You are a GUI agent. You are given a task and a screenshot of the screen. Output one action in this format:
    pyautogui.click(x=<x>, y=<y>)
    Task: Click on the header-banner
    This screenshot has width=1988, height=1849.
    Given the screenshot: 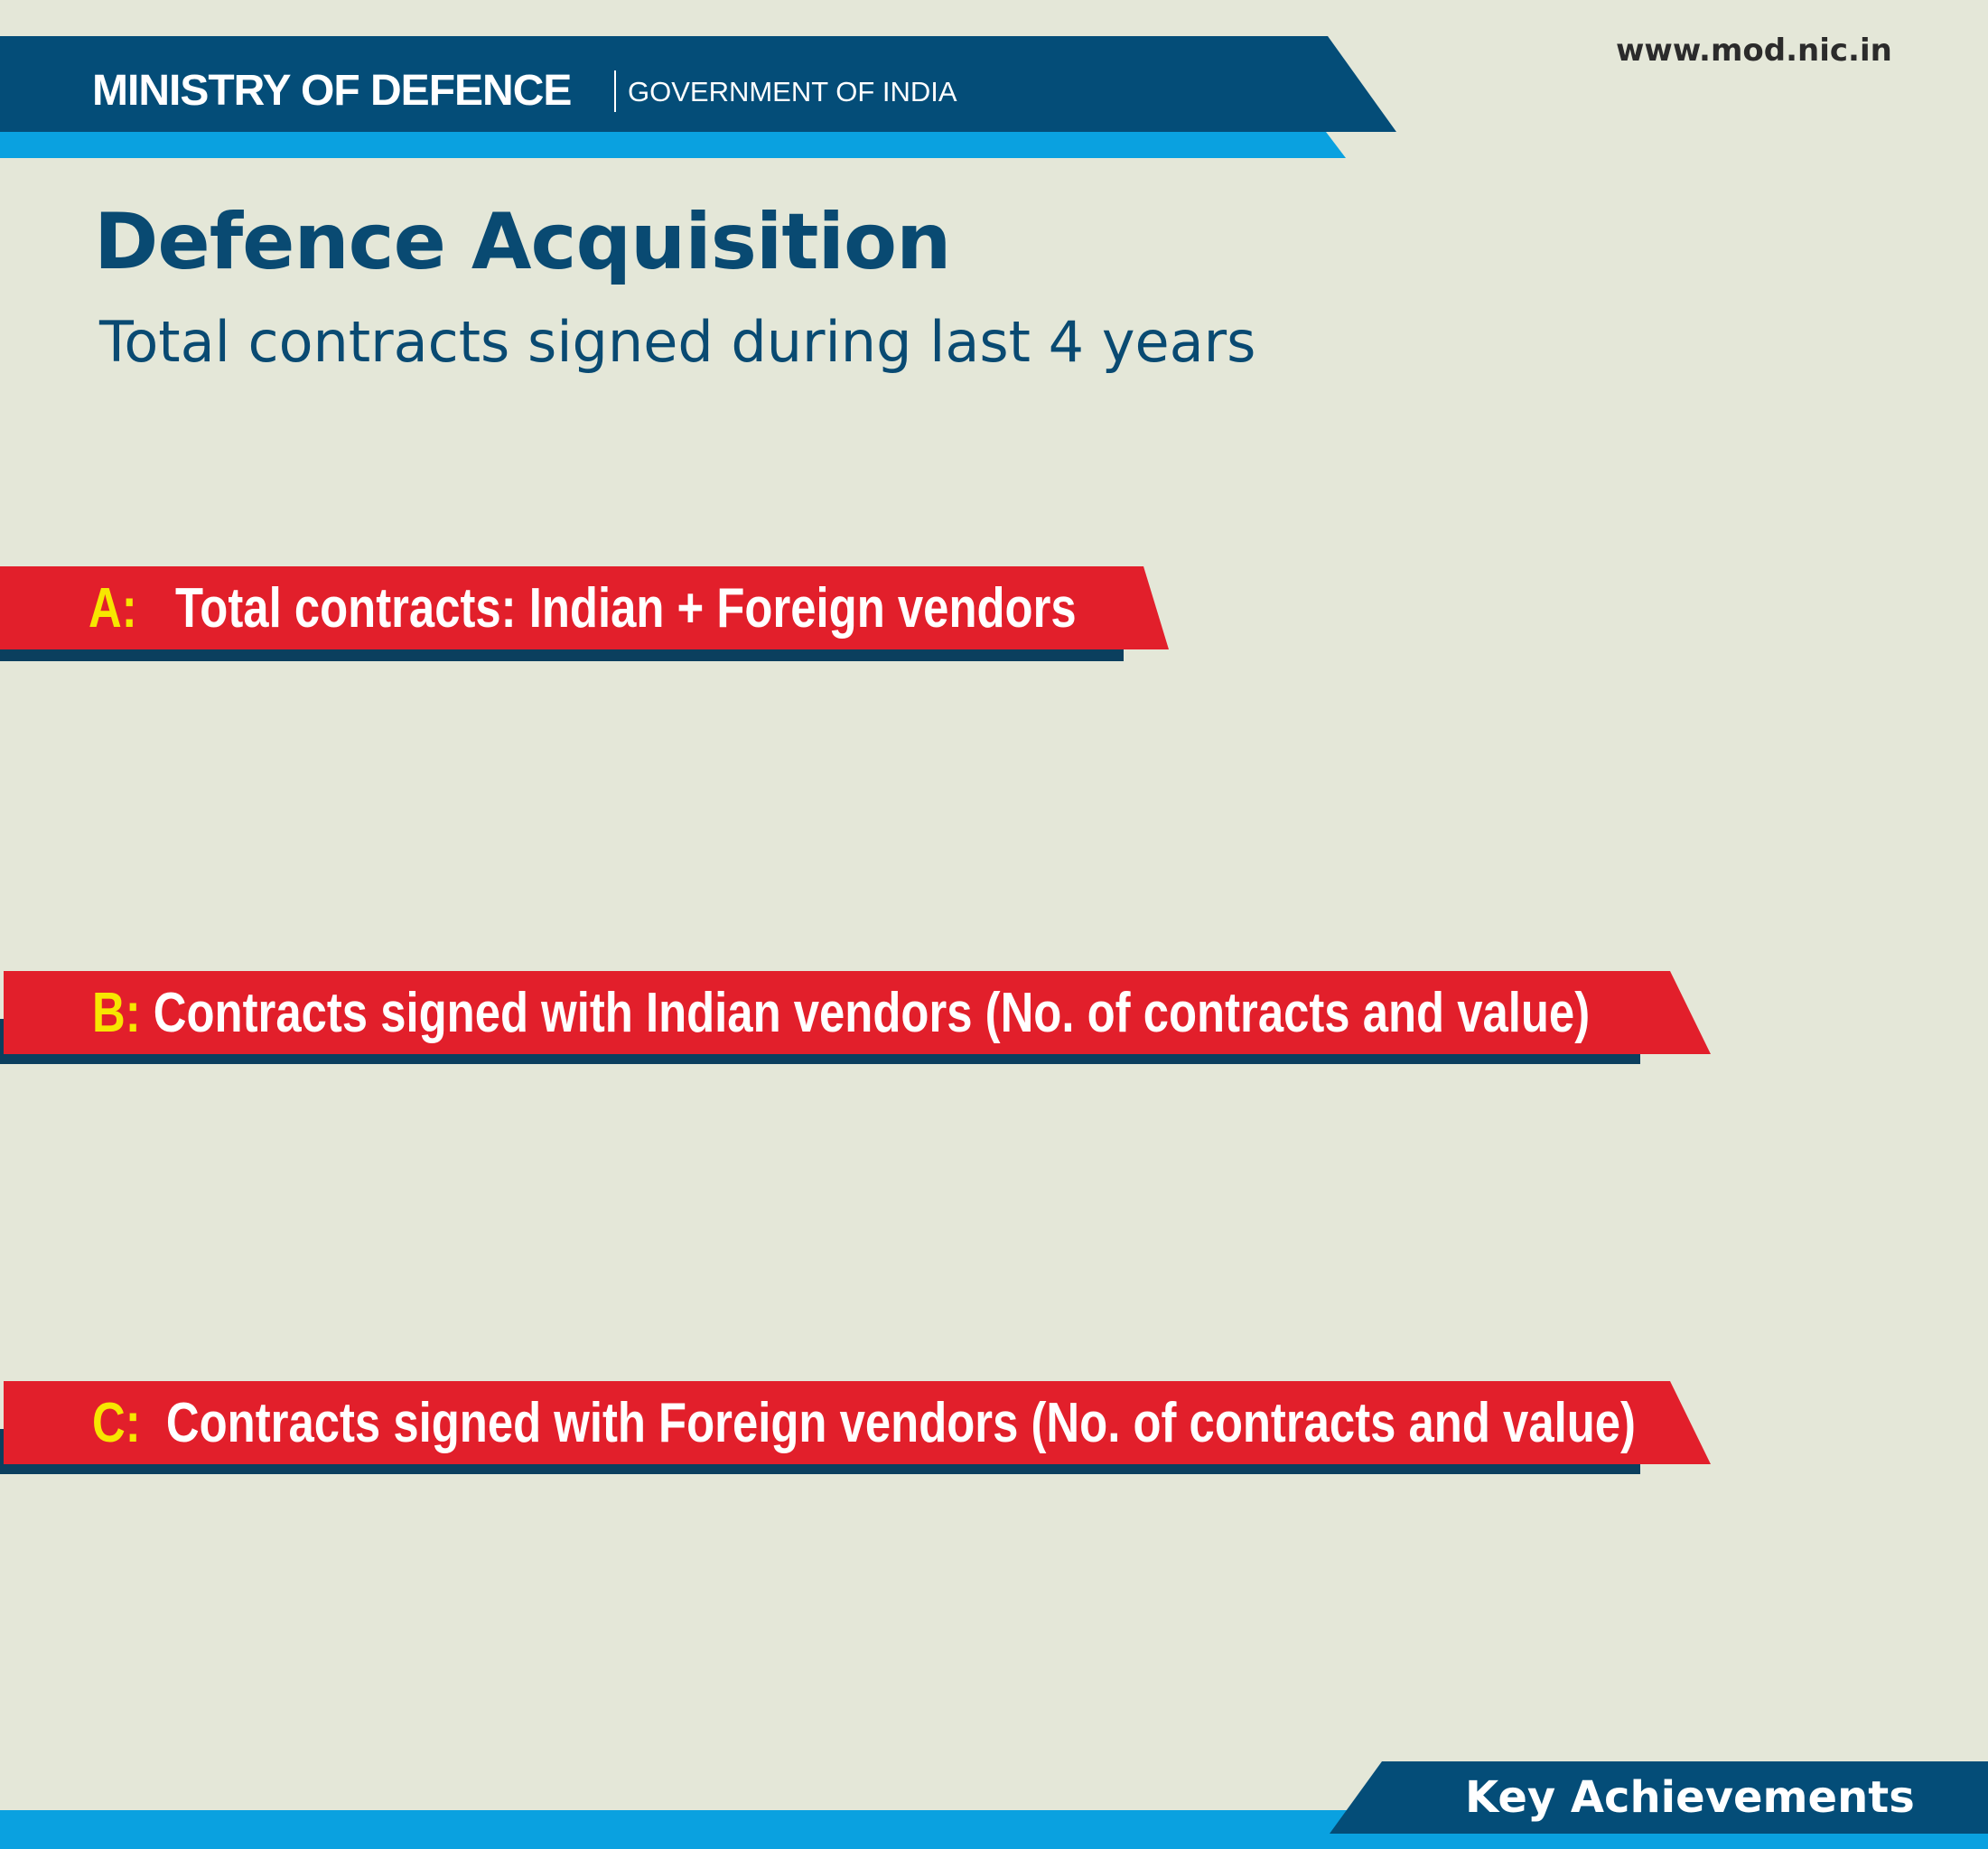 What is the action you would take?
    pyautogui.click(x=698, y=84)
    